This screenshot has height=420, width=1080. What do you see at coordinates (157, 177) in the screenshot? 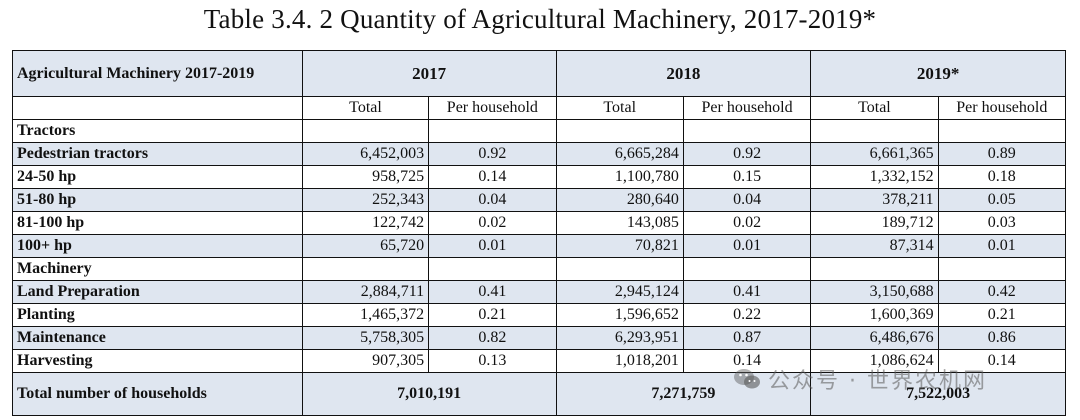
I see `row-label: 24-50 hp` at bounding box center [157, 177].